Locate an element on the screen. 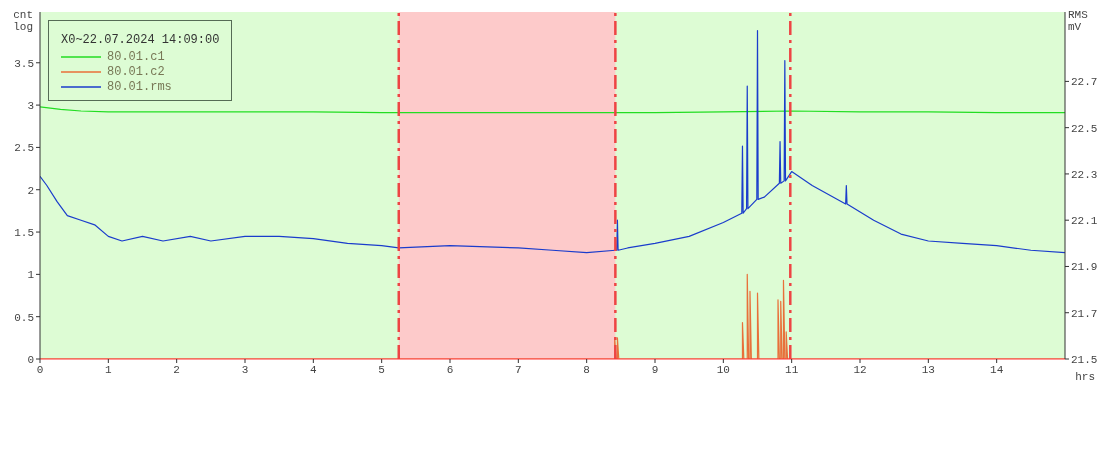 This screenshot has width=1102, height=461. y-tick-label: 2 is located at coordinates (30, 190).